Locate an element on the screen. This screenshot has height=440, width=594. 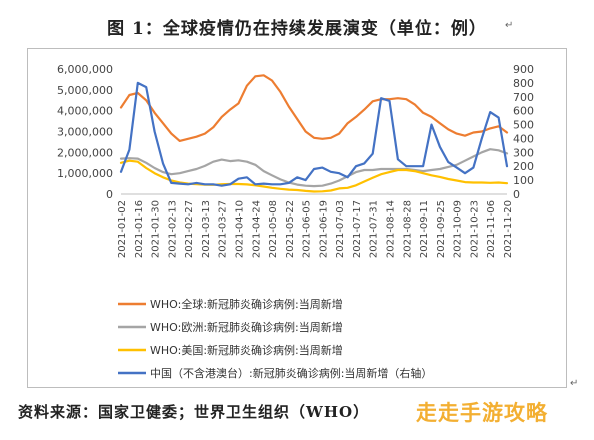
y-right-tick-label: 800 is located at coordinates (523, 83).